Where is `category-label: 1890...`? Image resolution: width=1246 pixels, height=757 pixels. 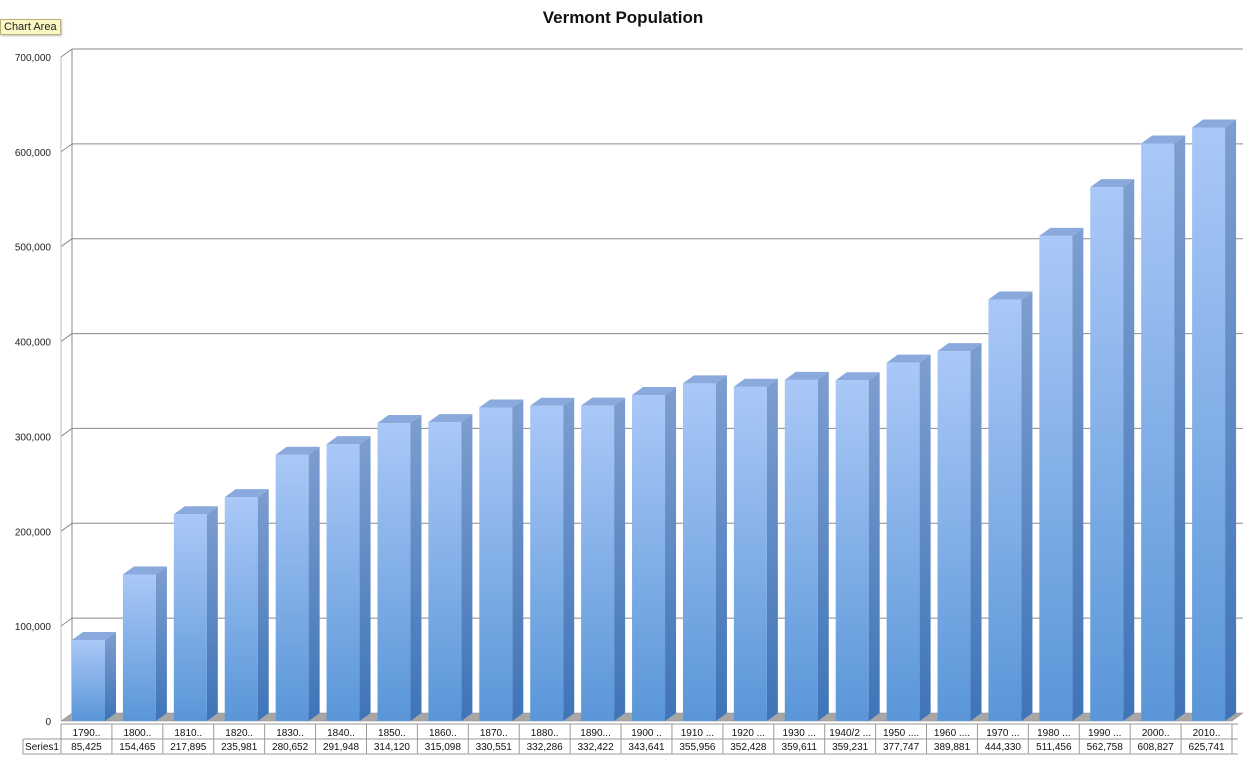 category-label: 1890... is located at coordinates (595, 733).